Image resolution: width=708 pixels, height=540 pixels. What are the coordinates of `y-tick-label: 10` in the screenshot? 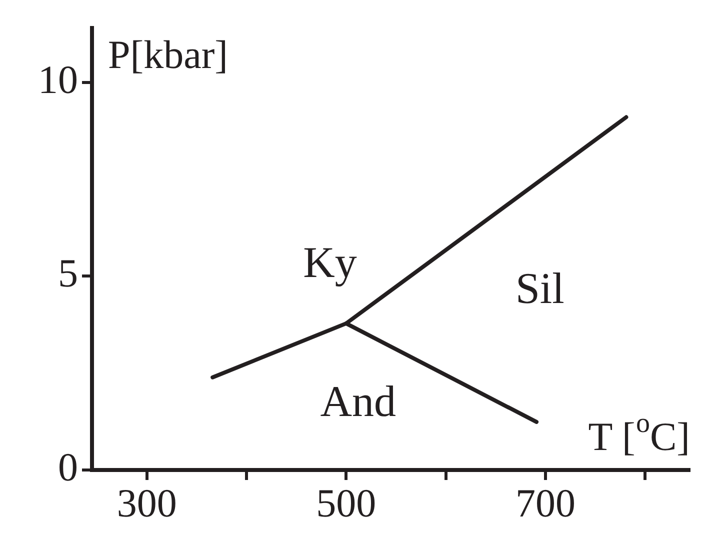 It's located at (58, 79).